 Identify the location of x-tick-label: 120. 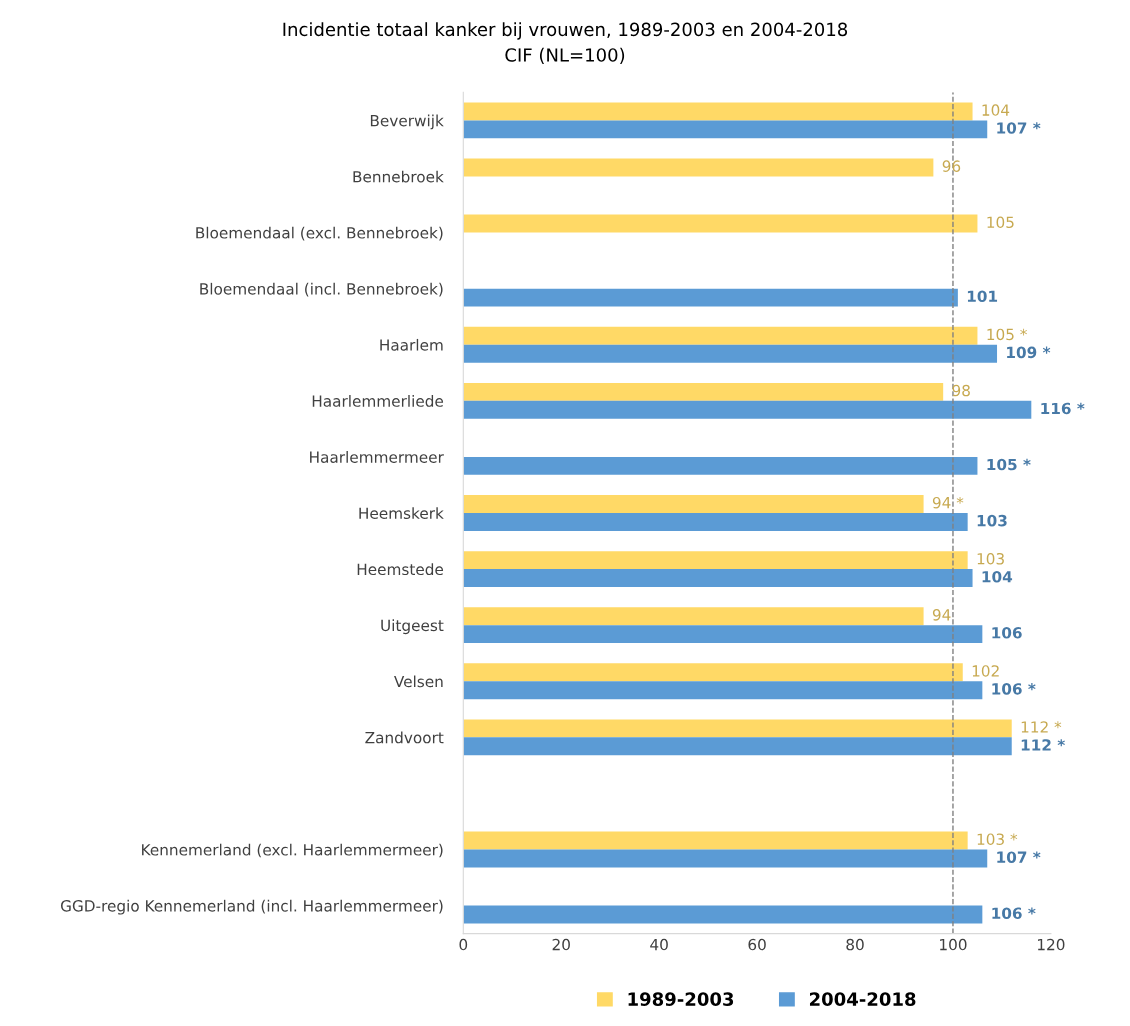
(1051, 944).